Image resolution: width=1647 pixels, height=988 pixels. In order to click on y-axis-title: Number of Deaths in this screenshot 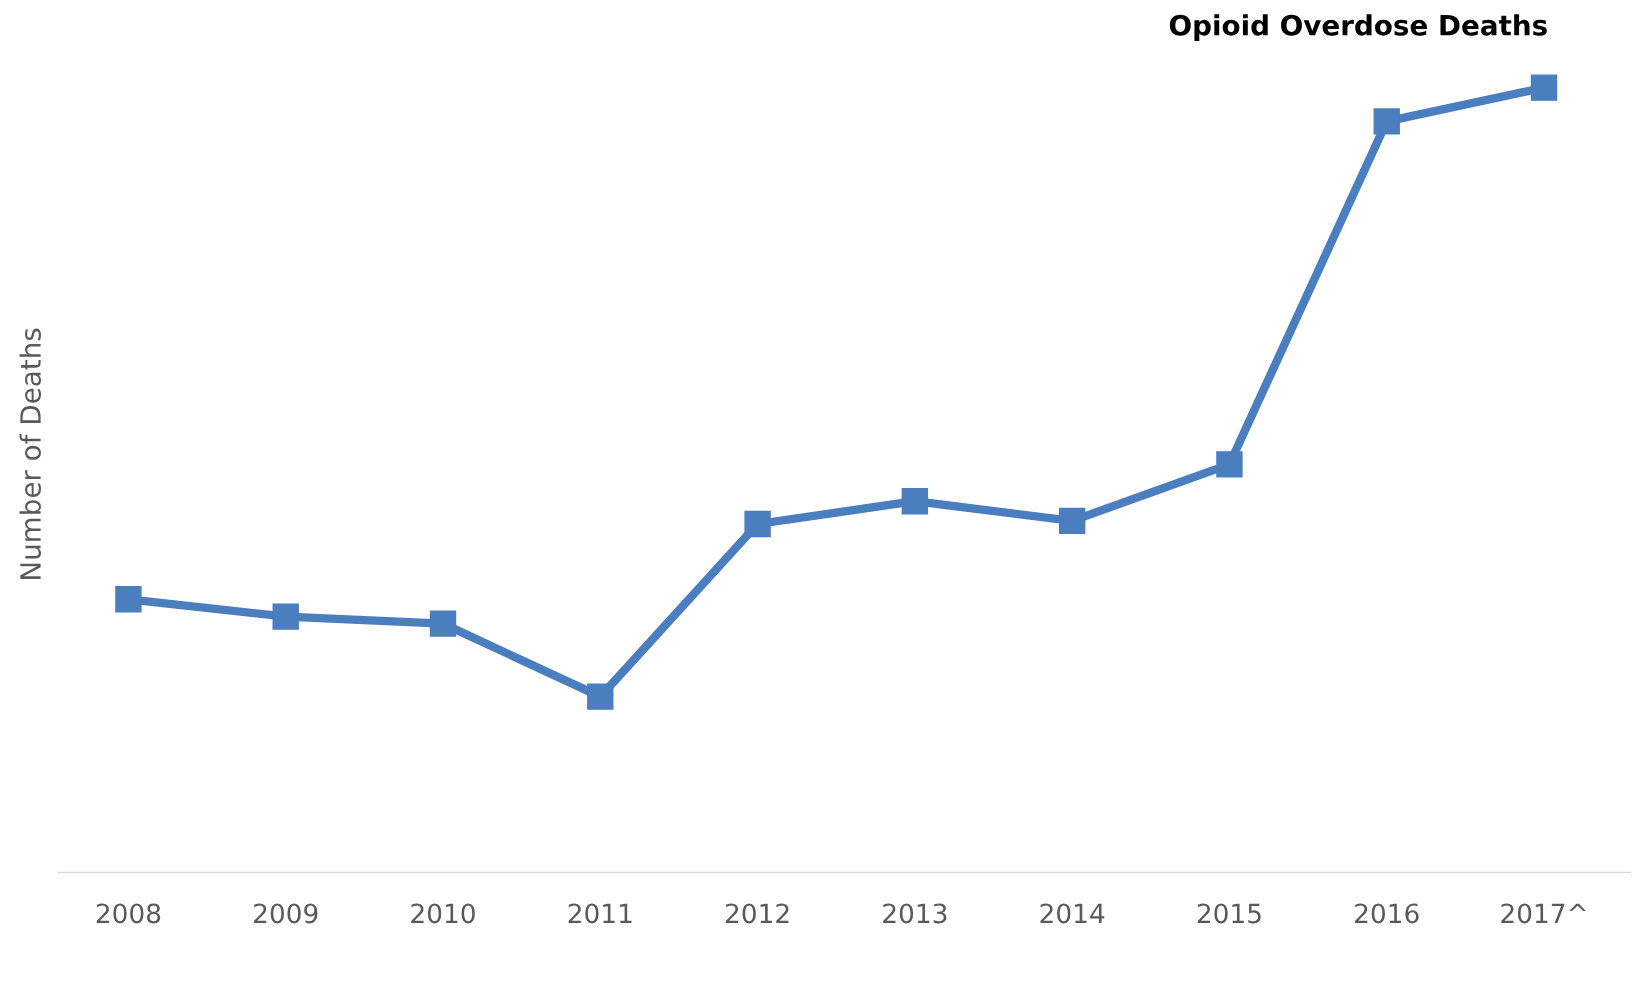, I will do `click(30, 453)`.